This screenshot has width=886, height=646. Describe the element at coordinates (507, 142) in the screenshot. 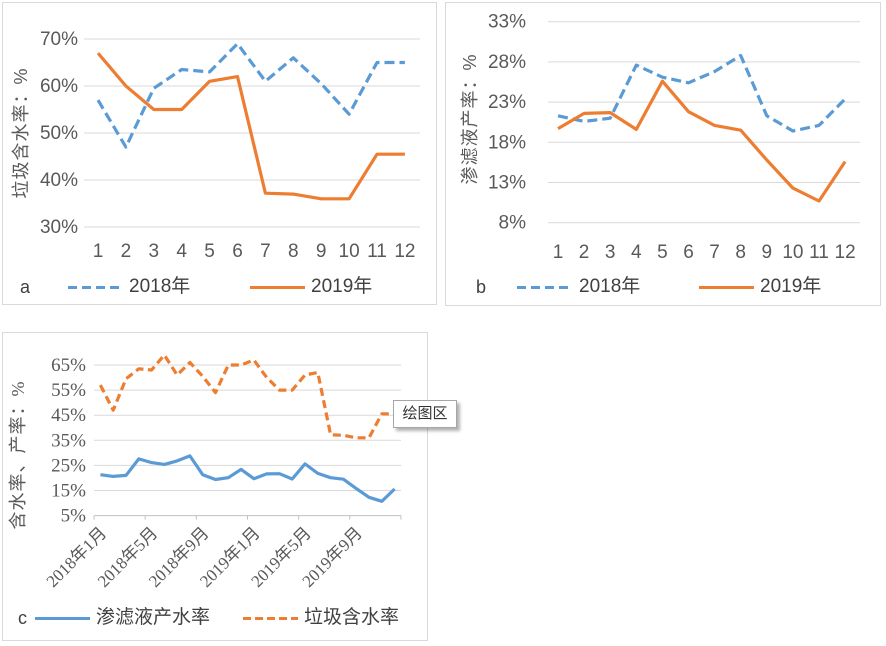

I see `y-tick-label: 18%` at that location.